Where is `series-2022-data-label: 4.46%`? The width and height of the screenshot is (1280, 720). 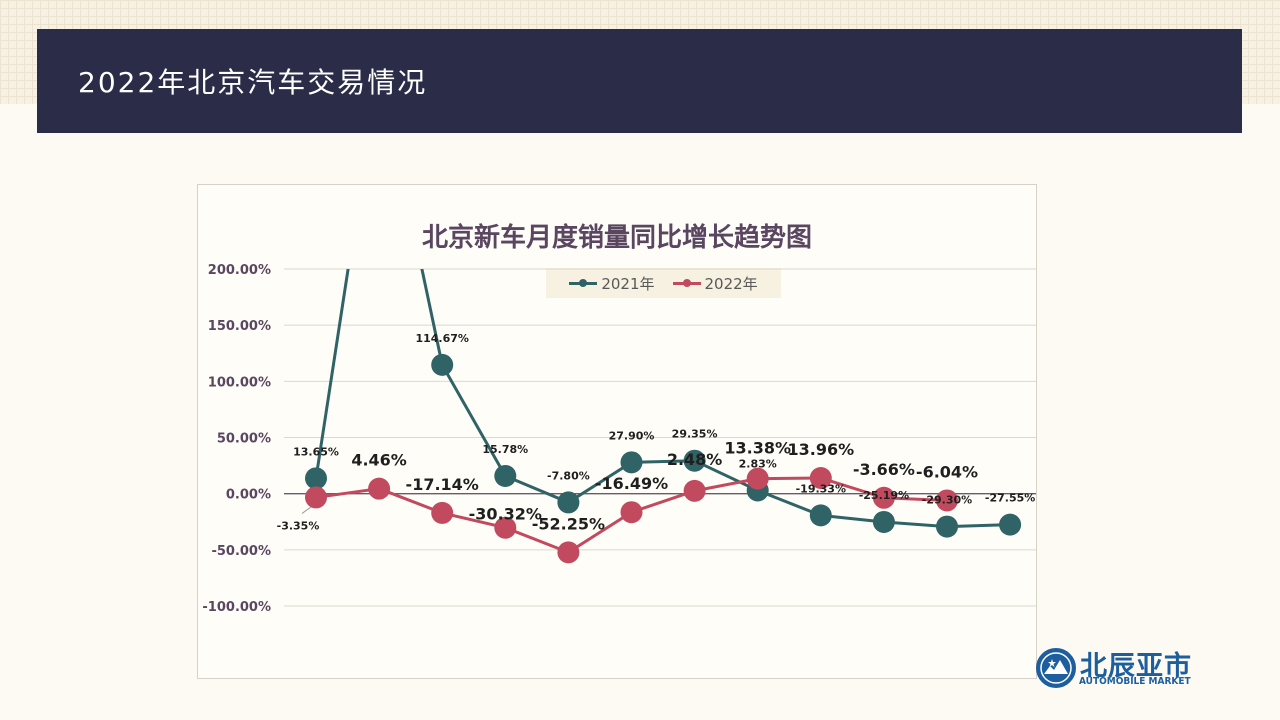
series-2022-data-label: 4.46% is located at coordinates (379, 460).